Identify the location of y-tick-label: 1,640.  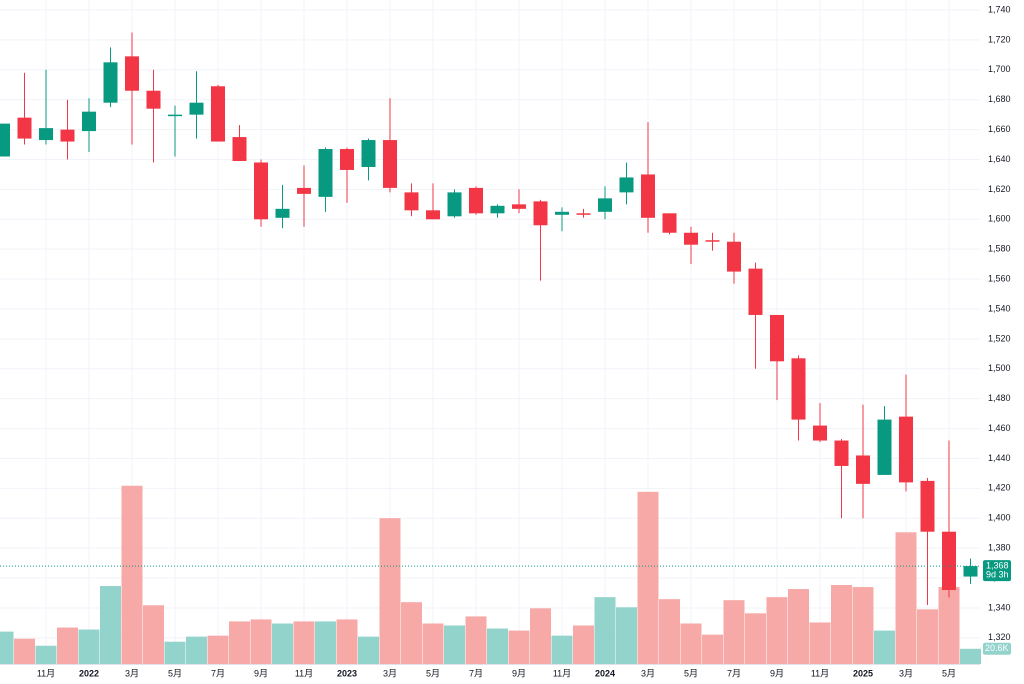
(999, 159).